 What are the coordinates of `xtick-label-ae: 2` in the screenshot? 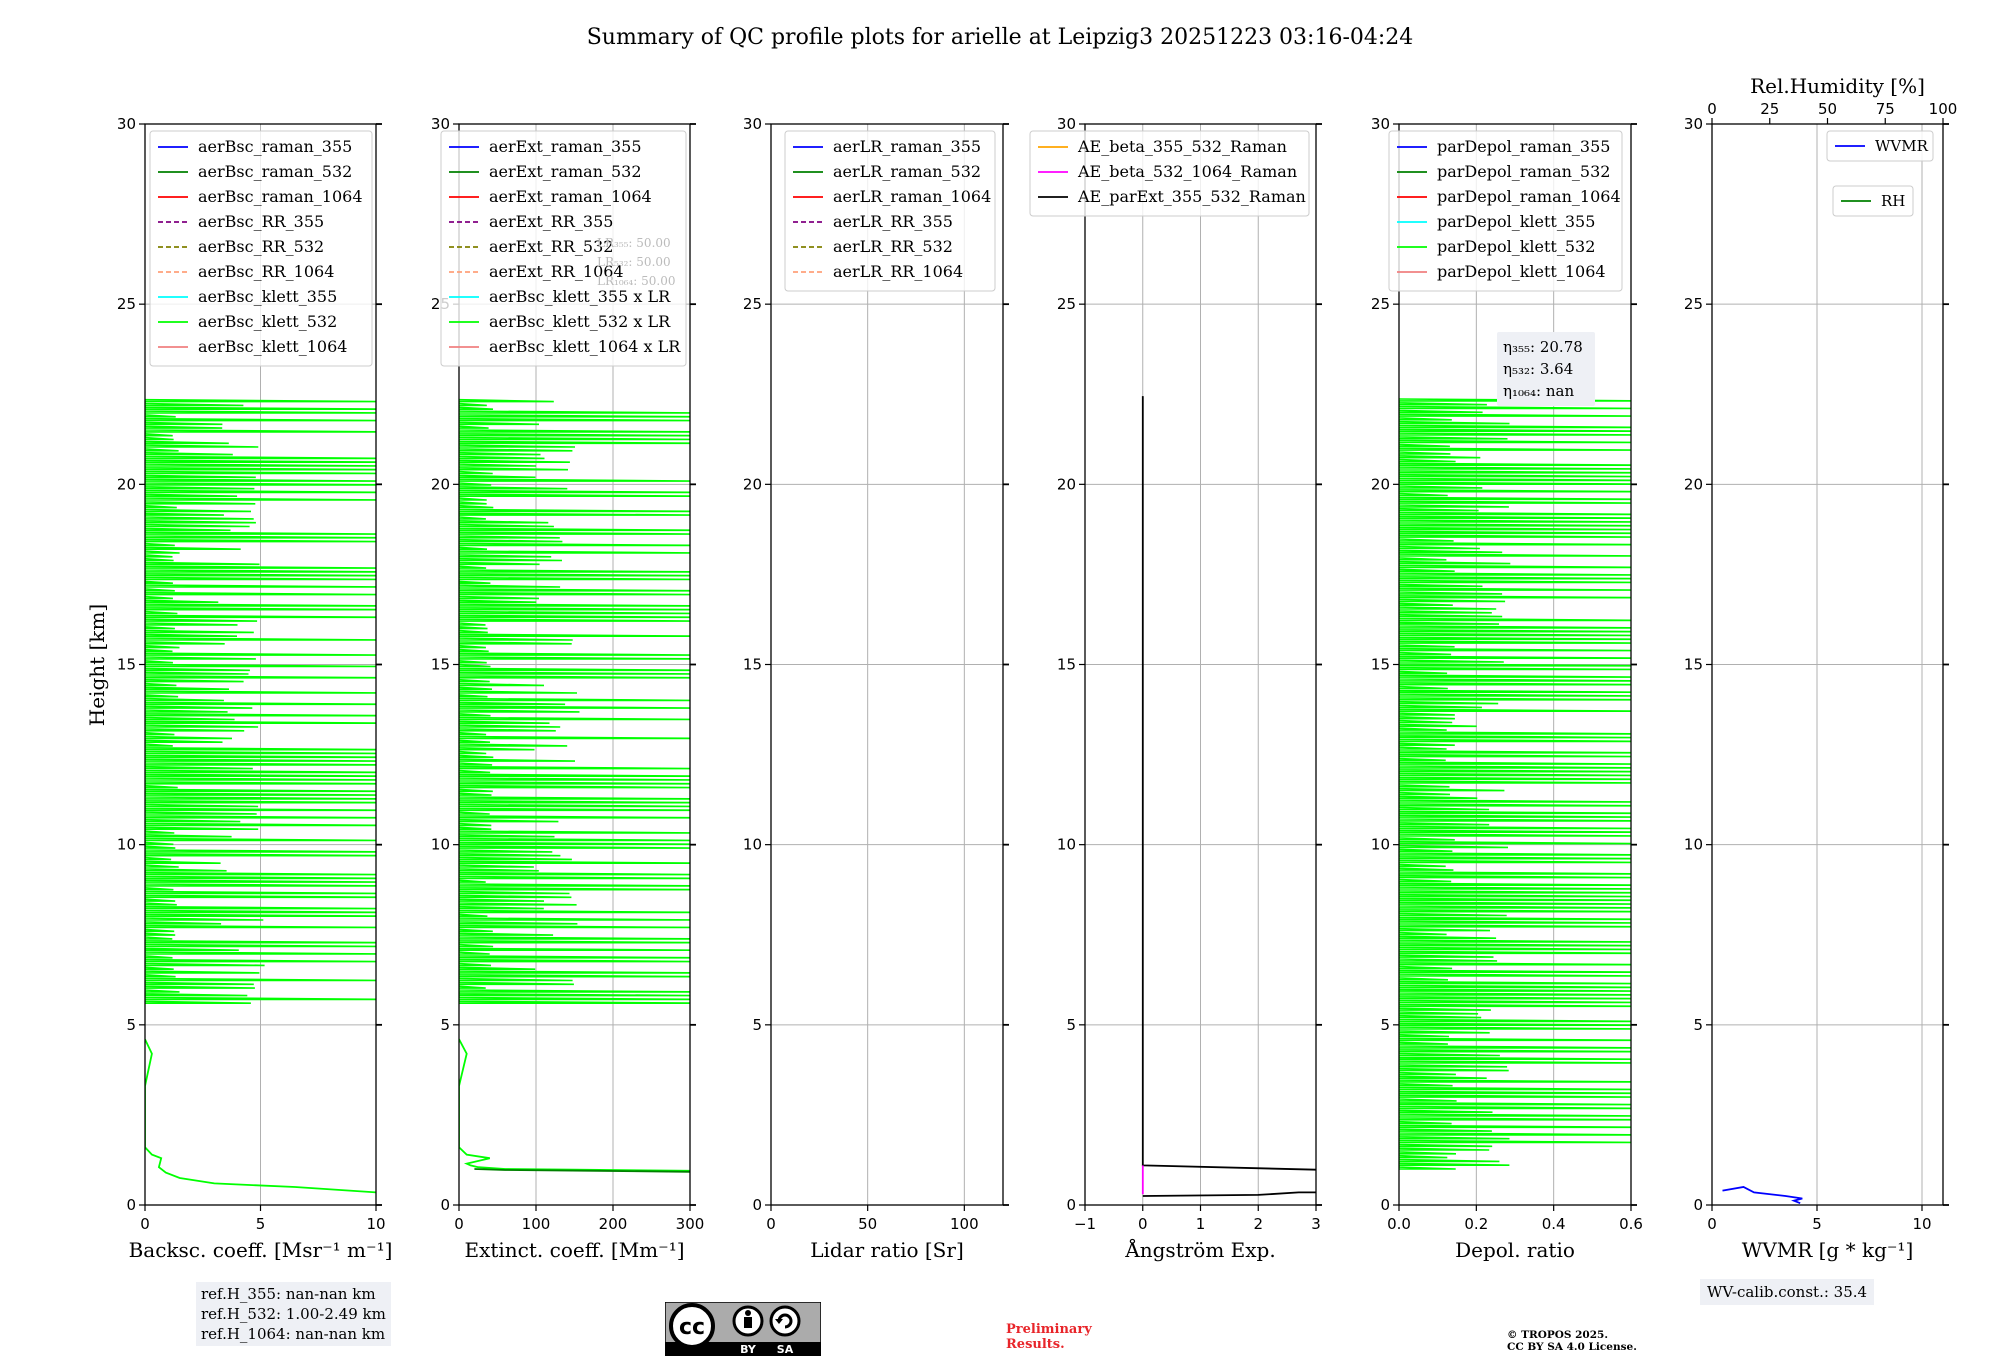 It's located at (1258, 1224).